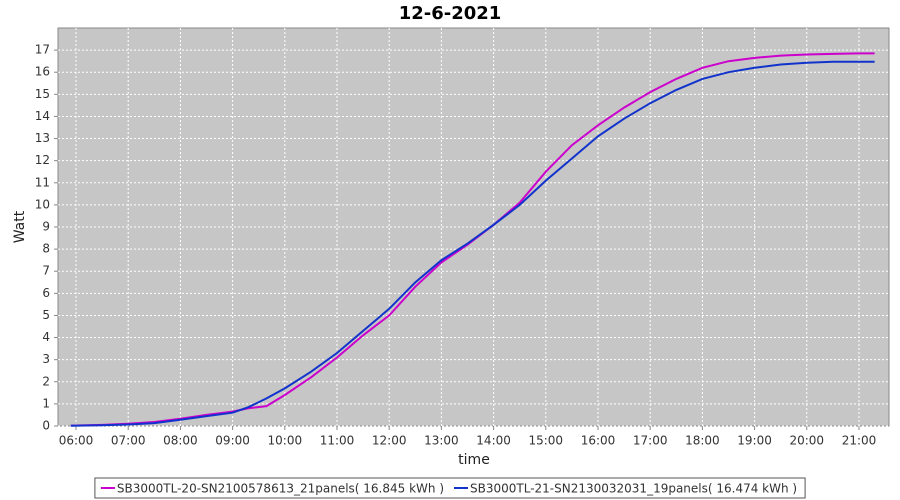 This screenshot has height=500, width=900. I want to click on x-tick-label: 21:00, so click(859, 441).